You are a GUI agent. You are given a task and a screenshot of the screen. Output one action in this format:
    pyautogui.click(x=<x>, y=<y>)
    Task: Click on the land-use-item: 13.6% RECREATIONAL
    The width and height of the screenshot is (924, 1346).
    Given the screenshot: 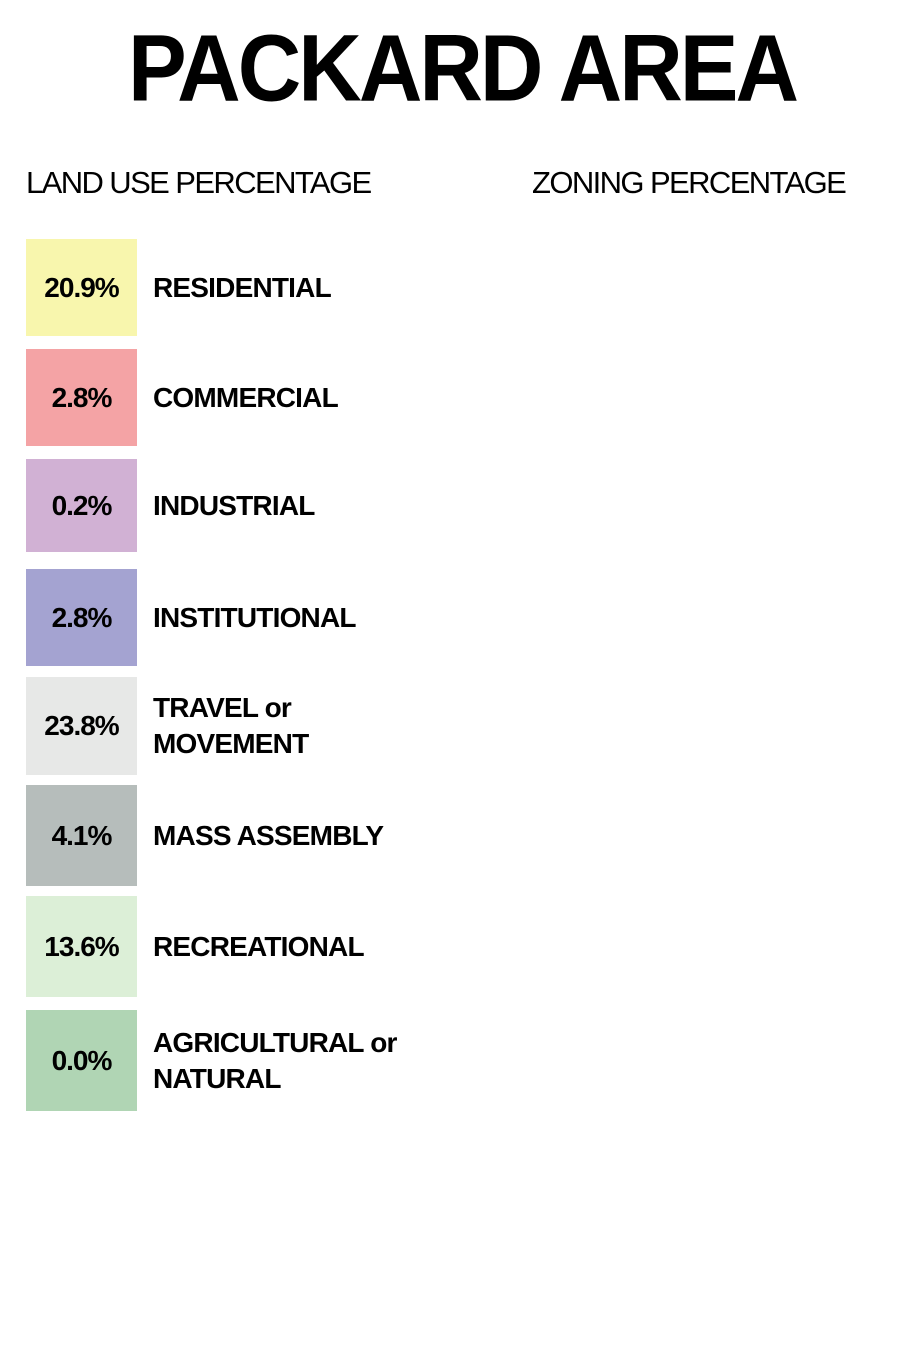 What is the action you would take?
    pyautogui.click(x=195, y=946)
    